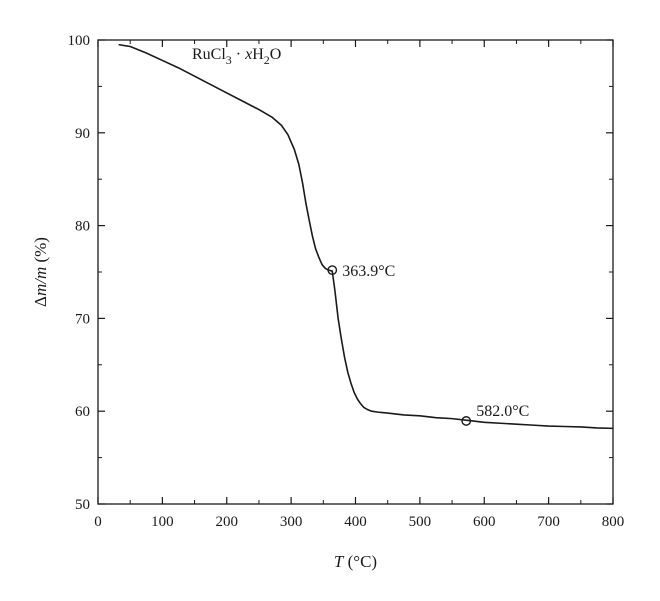 The image size is (660, 601). Describe the element at coordinates (79, 41) in the screenshot. I see `y-tick-label: 100` at that location.